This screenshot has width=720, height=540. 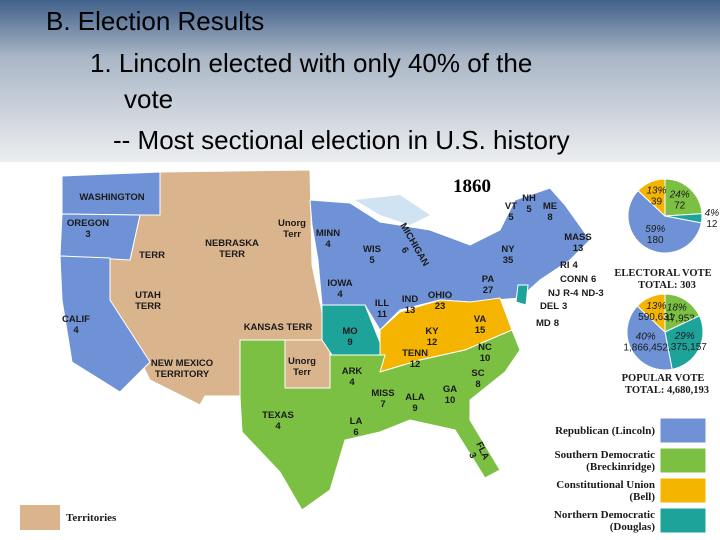 I want to click on region-label-line: VA, so click(x=480, y=319).